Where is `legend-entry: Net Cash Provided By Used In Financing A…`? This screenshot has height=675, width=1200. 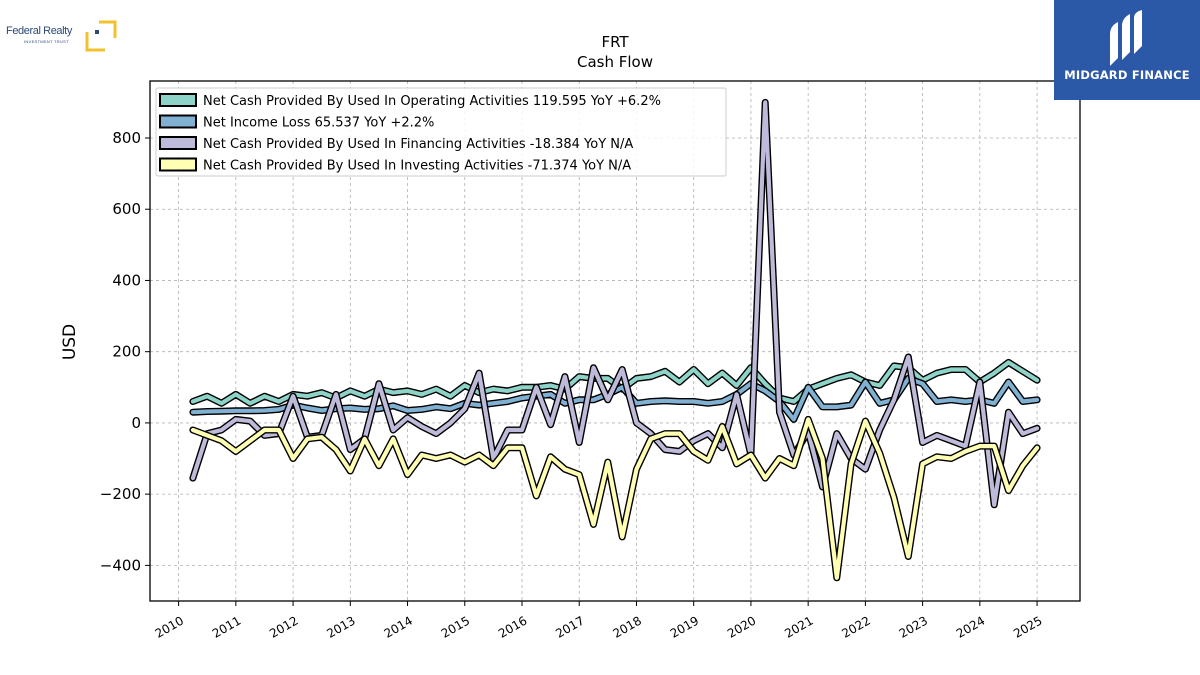 legend-entry: Net Cash Provided By Used In Financing A… is located at coordinates (418, 144).